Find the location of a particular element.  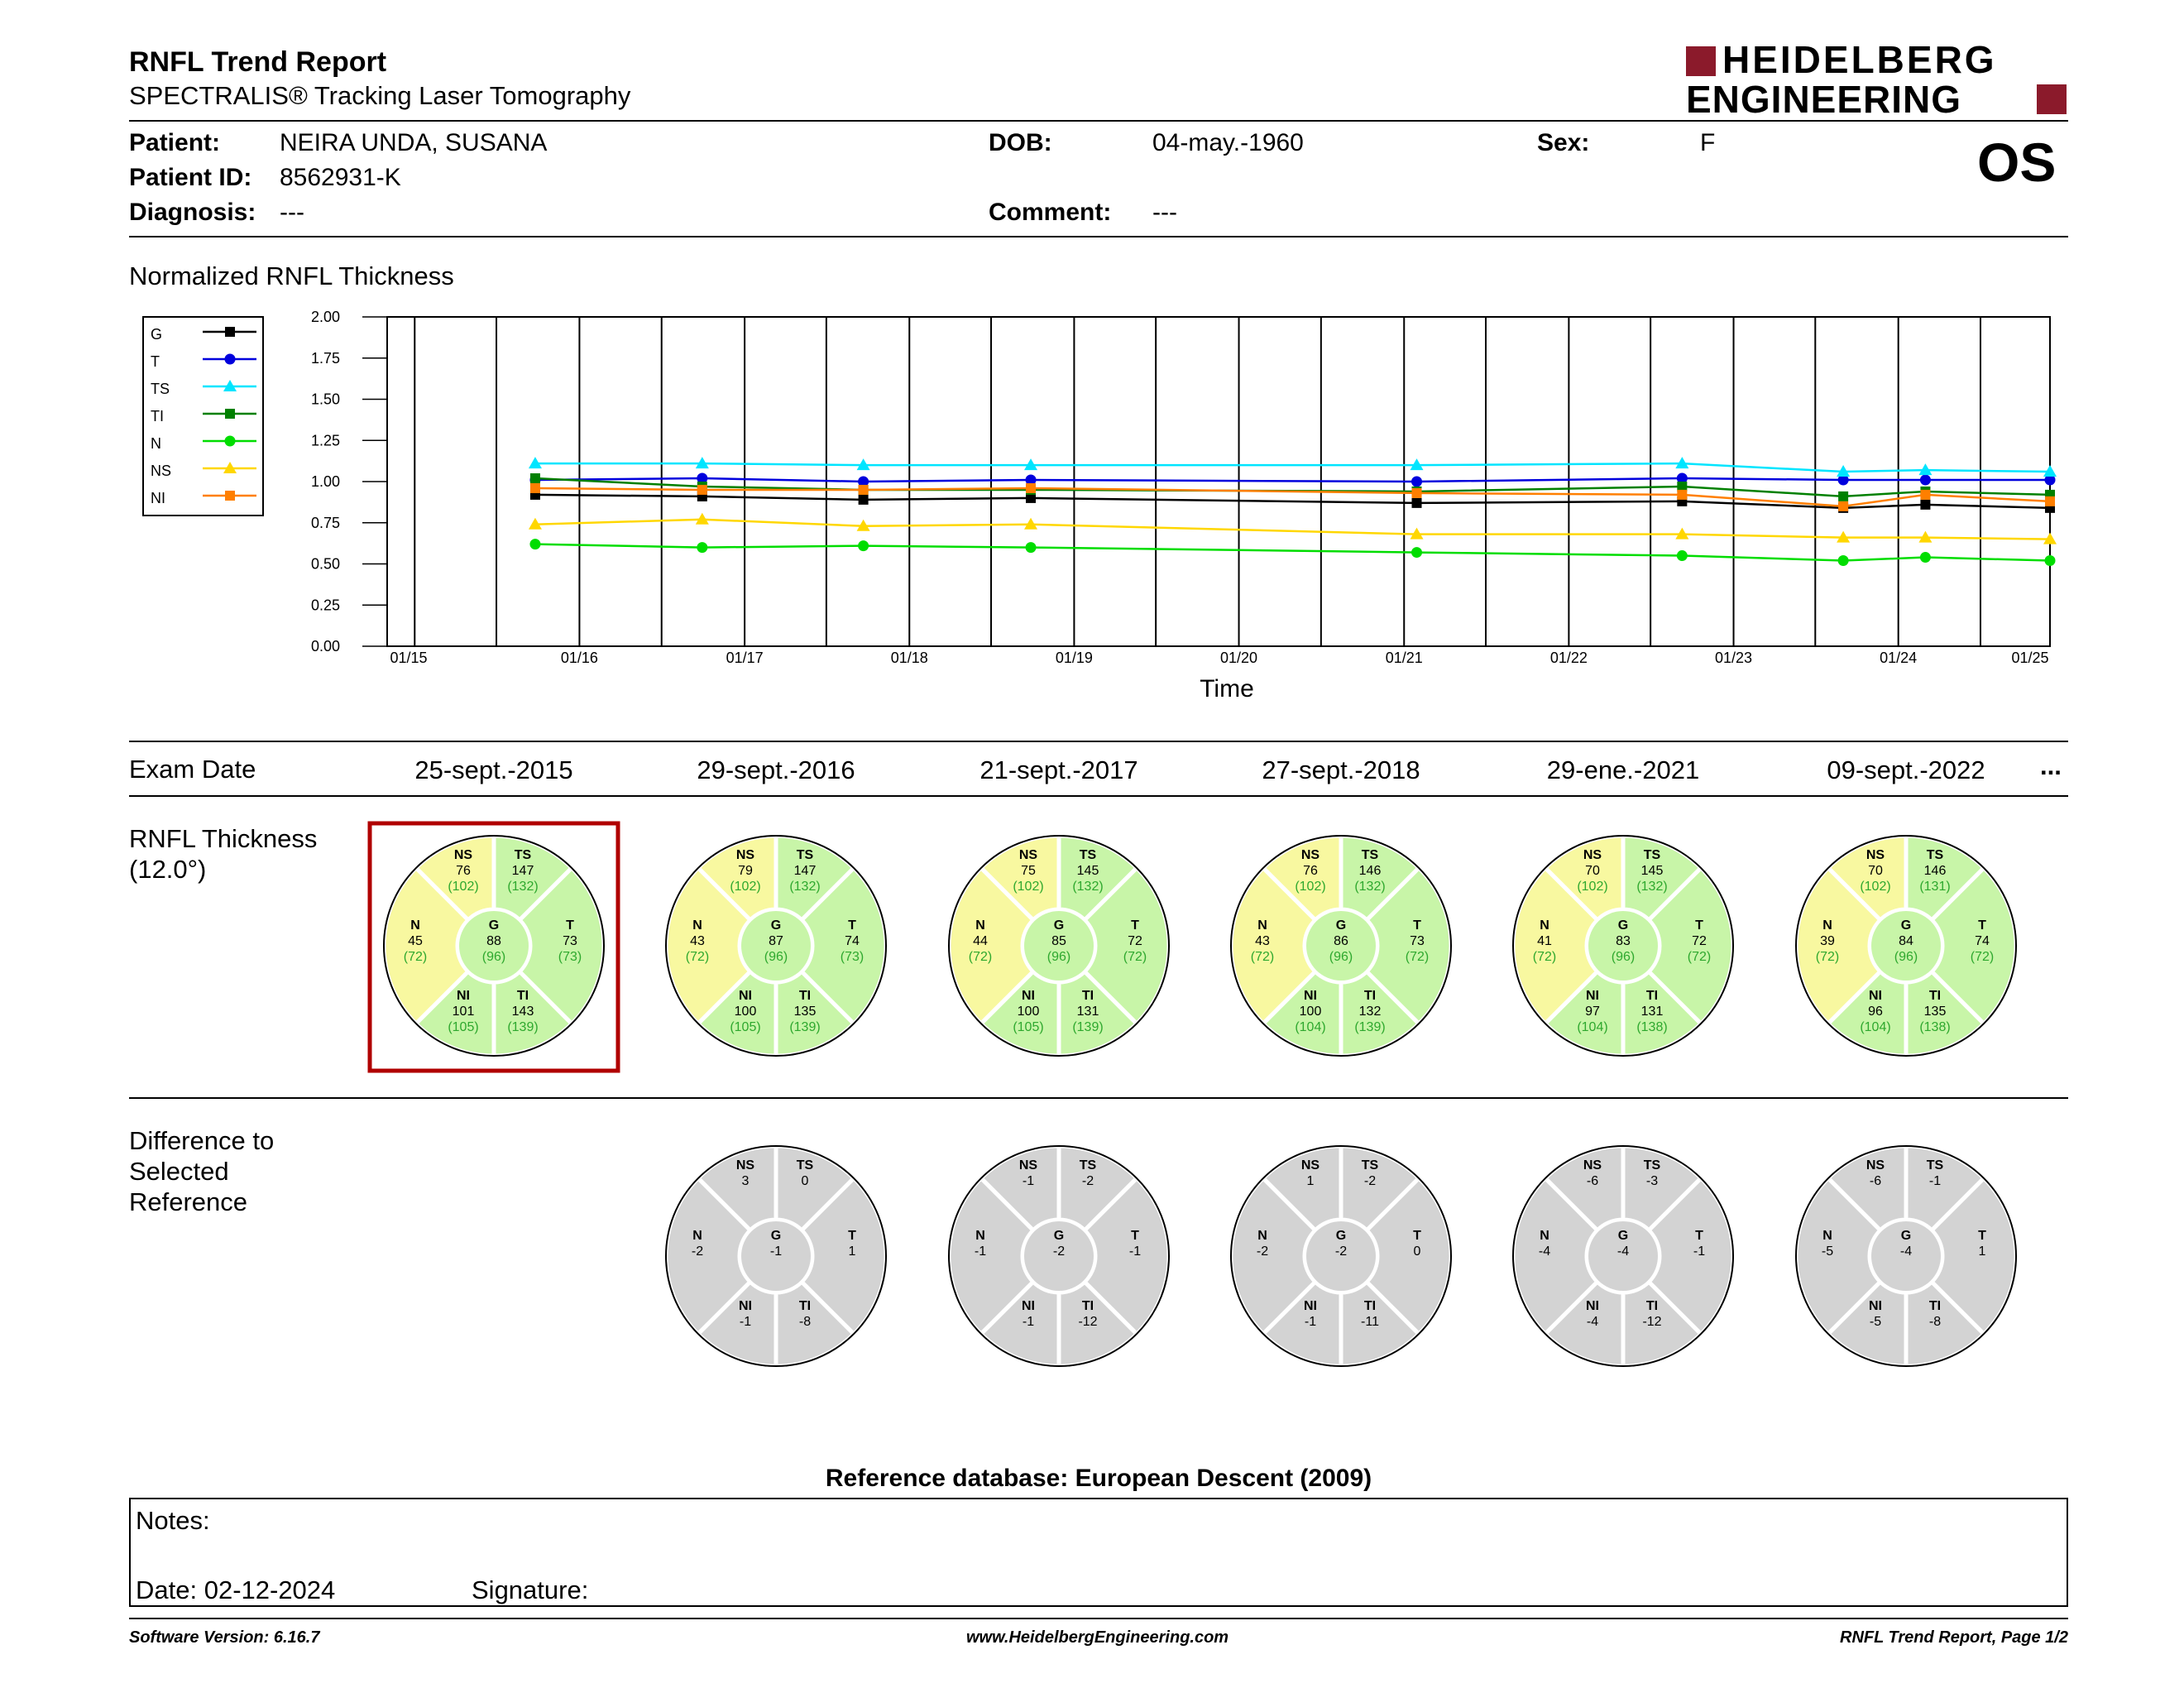

sector-value-t: 72 is located at coordinates (1699, 941).